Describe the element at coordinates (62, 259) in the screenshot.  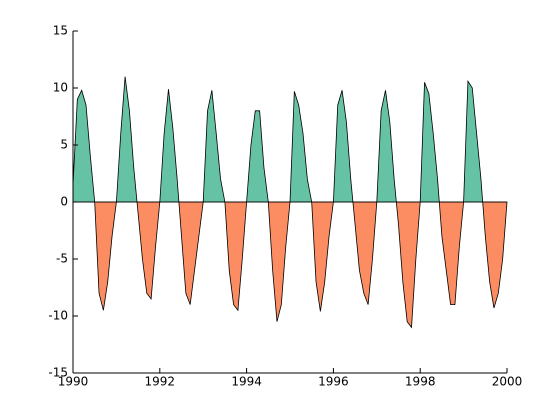
I see `y-tick-label: -5` at that location.